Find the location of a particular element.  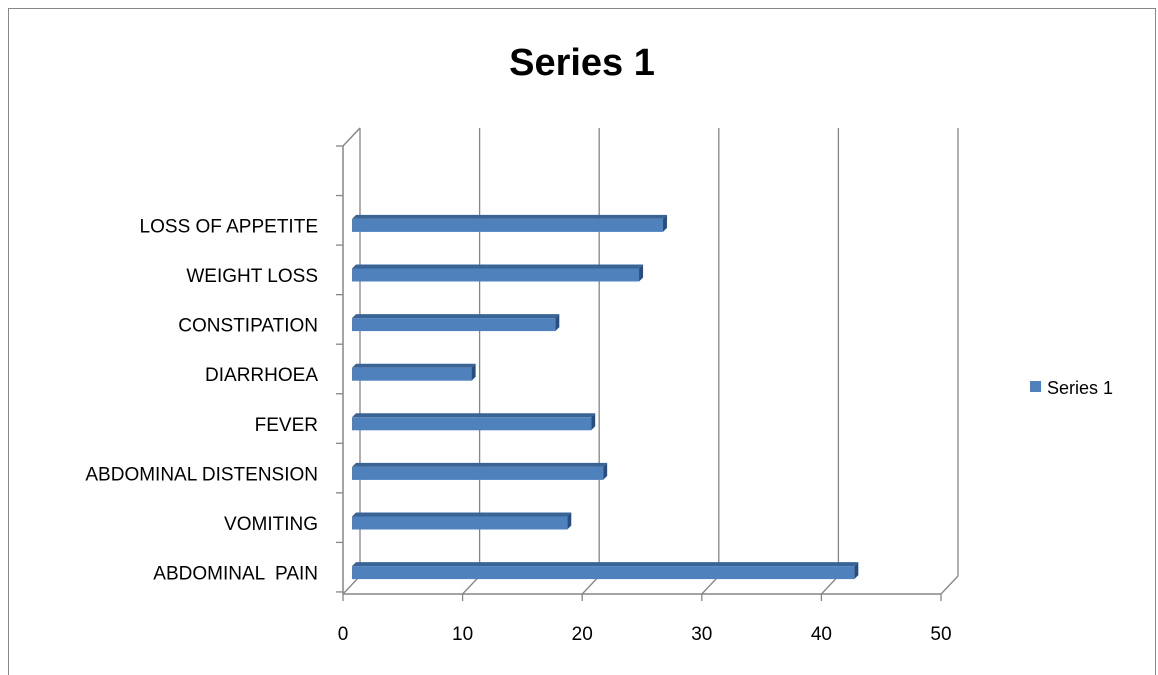

legend: Series 1 is located at coordinates (1071, 388).